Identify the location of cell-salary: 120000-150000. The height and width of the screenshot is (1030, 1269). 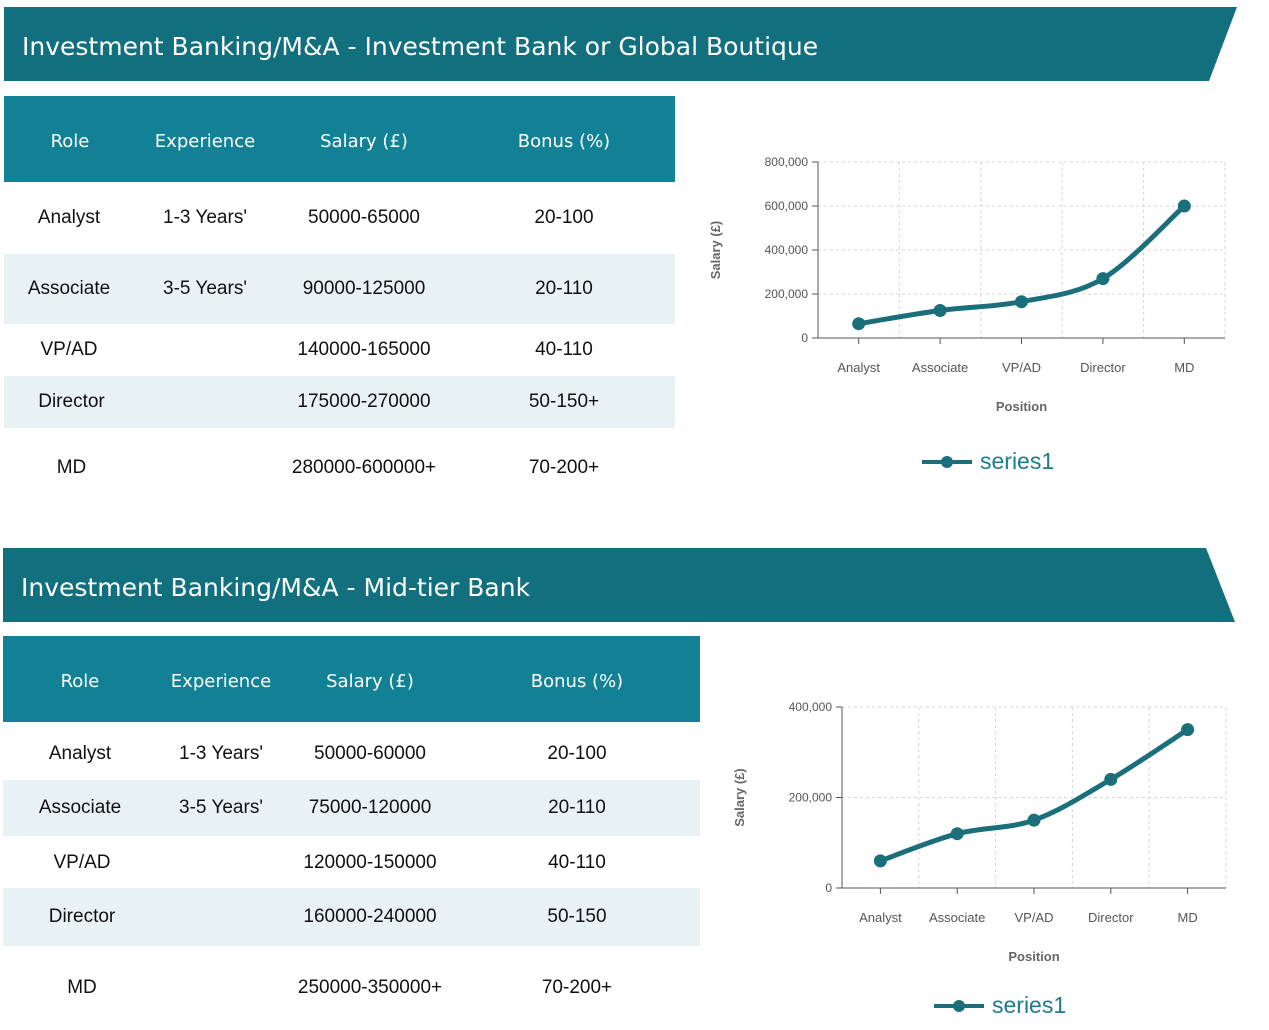
(370, 862).